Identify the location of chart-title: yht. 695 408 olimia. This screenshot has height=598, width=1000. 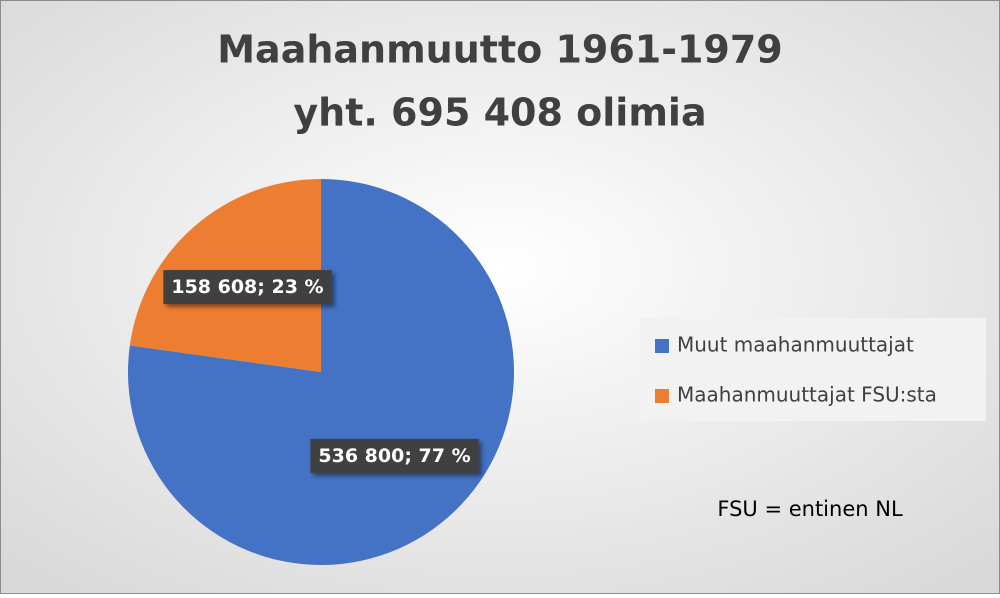
(499, 113).